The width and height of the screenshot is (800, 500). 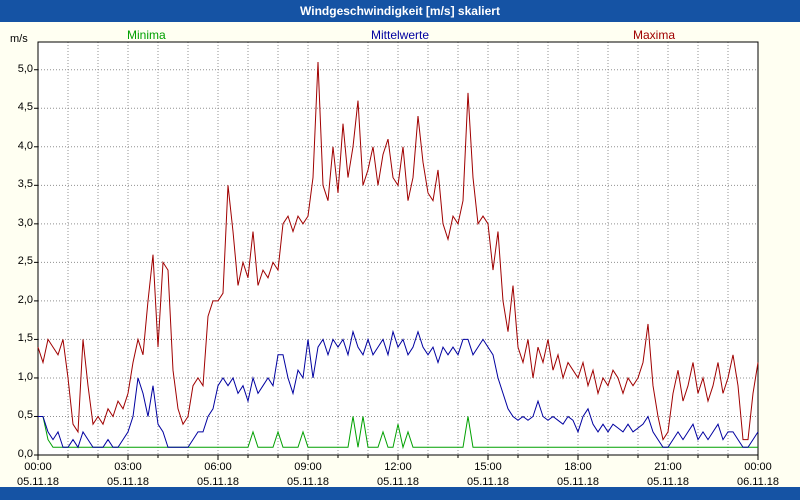 What do you see at coordinates (25, 415) in the screenshot?
I see `y-tick-label: 0,5` at bounding box center [25, 415].